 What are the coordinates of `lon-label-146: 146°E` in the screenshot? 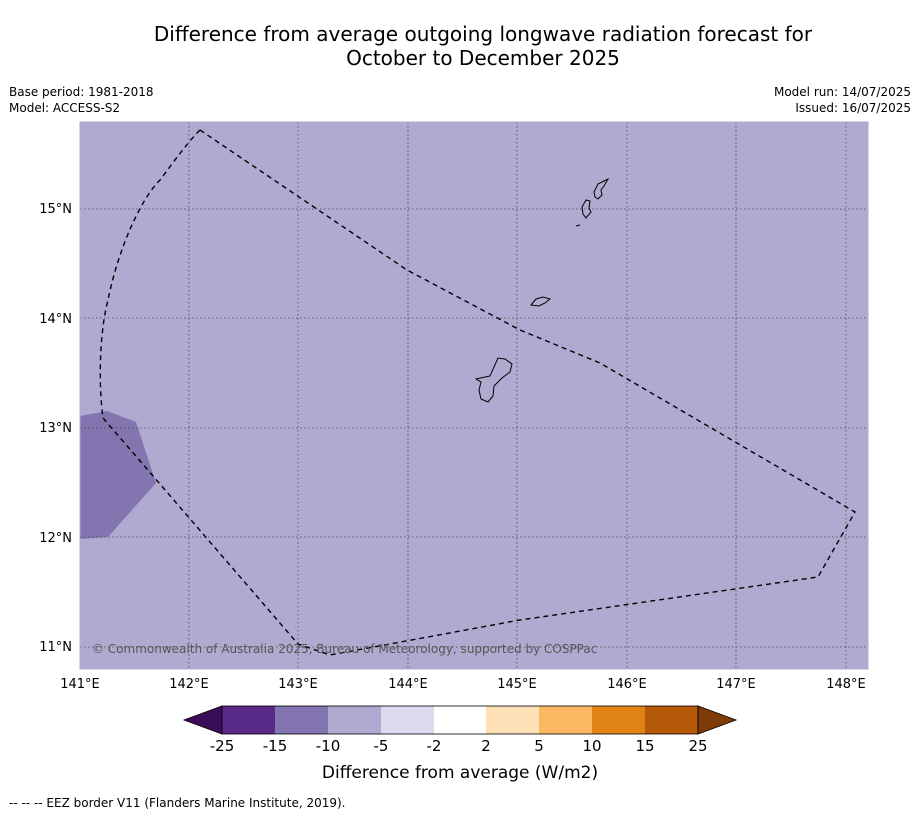 It's located at (627, 684).